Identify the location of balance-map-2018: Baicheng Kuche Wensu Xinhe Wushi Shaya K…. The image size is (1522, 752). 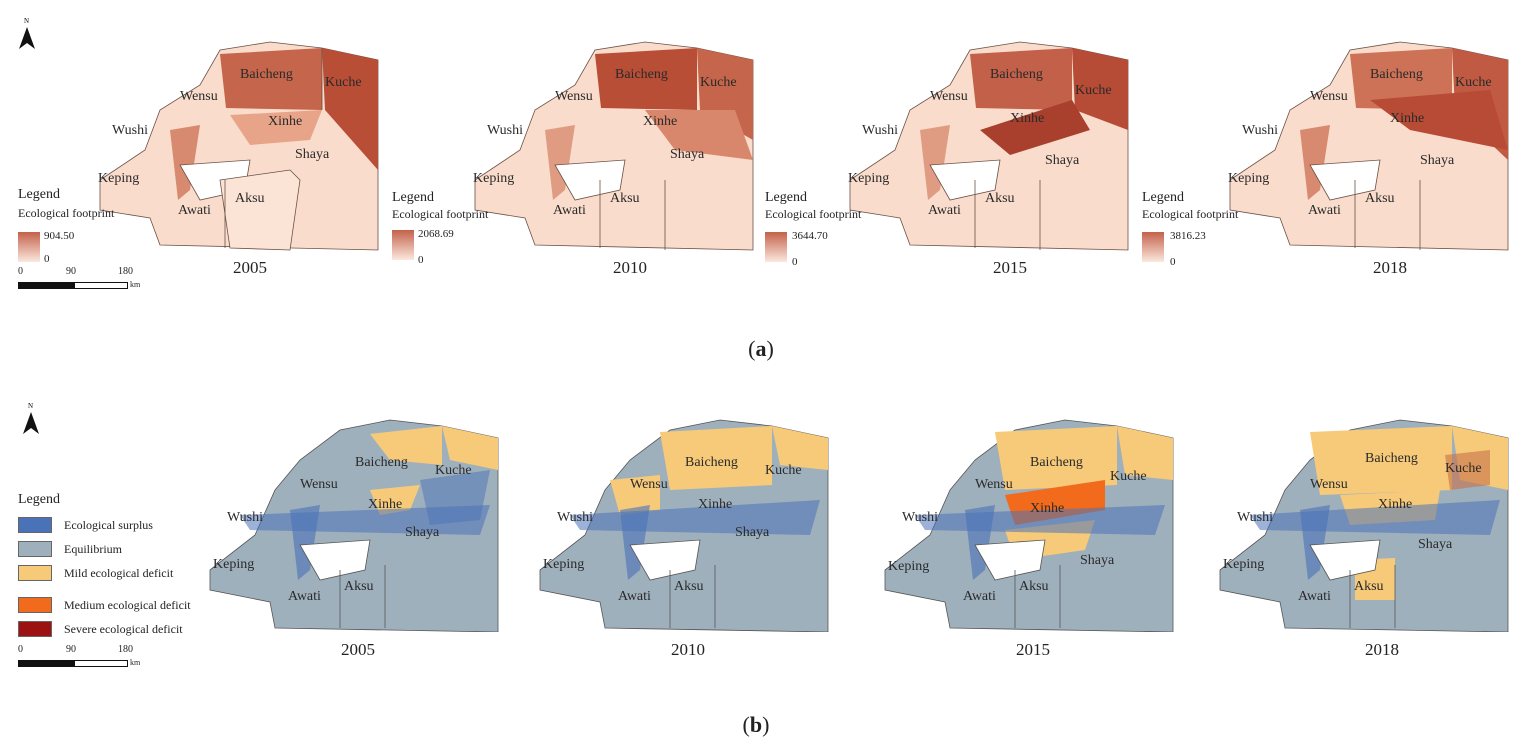
(1364, 525).